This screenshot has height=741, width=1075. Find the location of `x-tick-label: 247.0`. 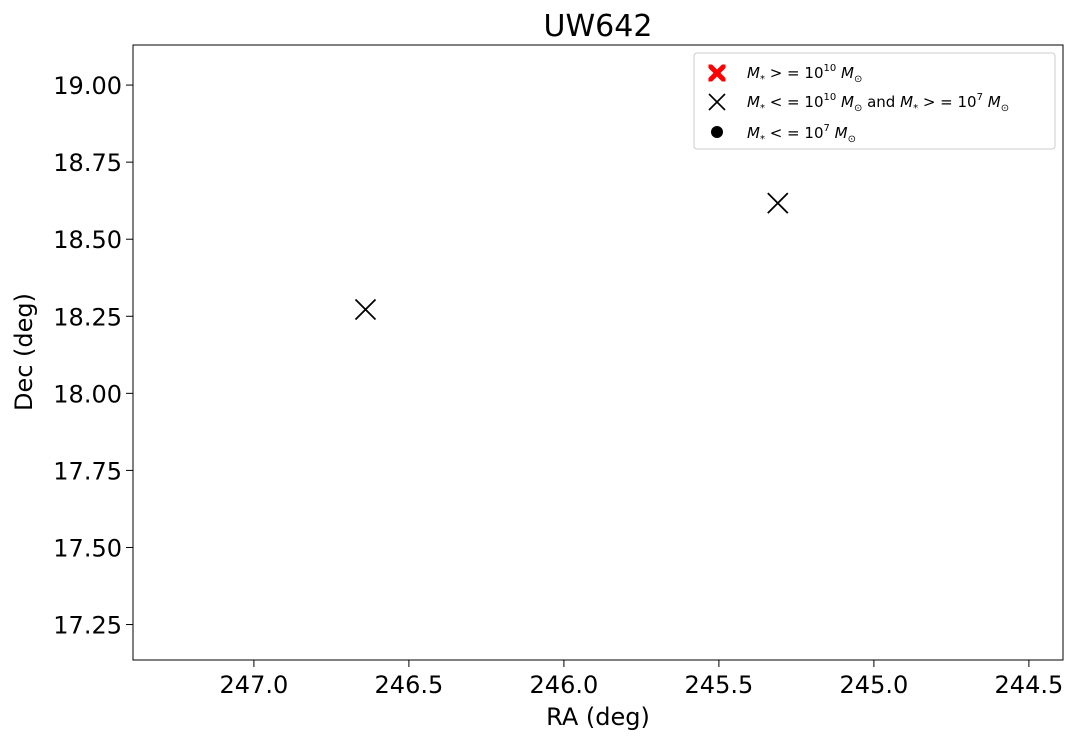

x-tick-label: 247.0 is located at coordinates (254, 685).